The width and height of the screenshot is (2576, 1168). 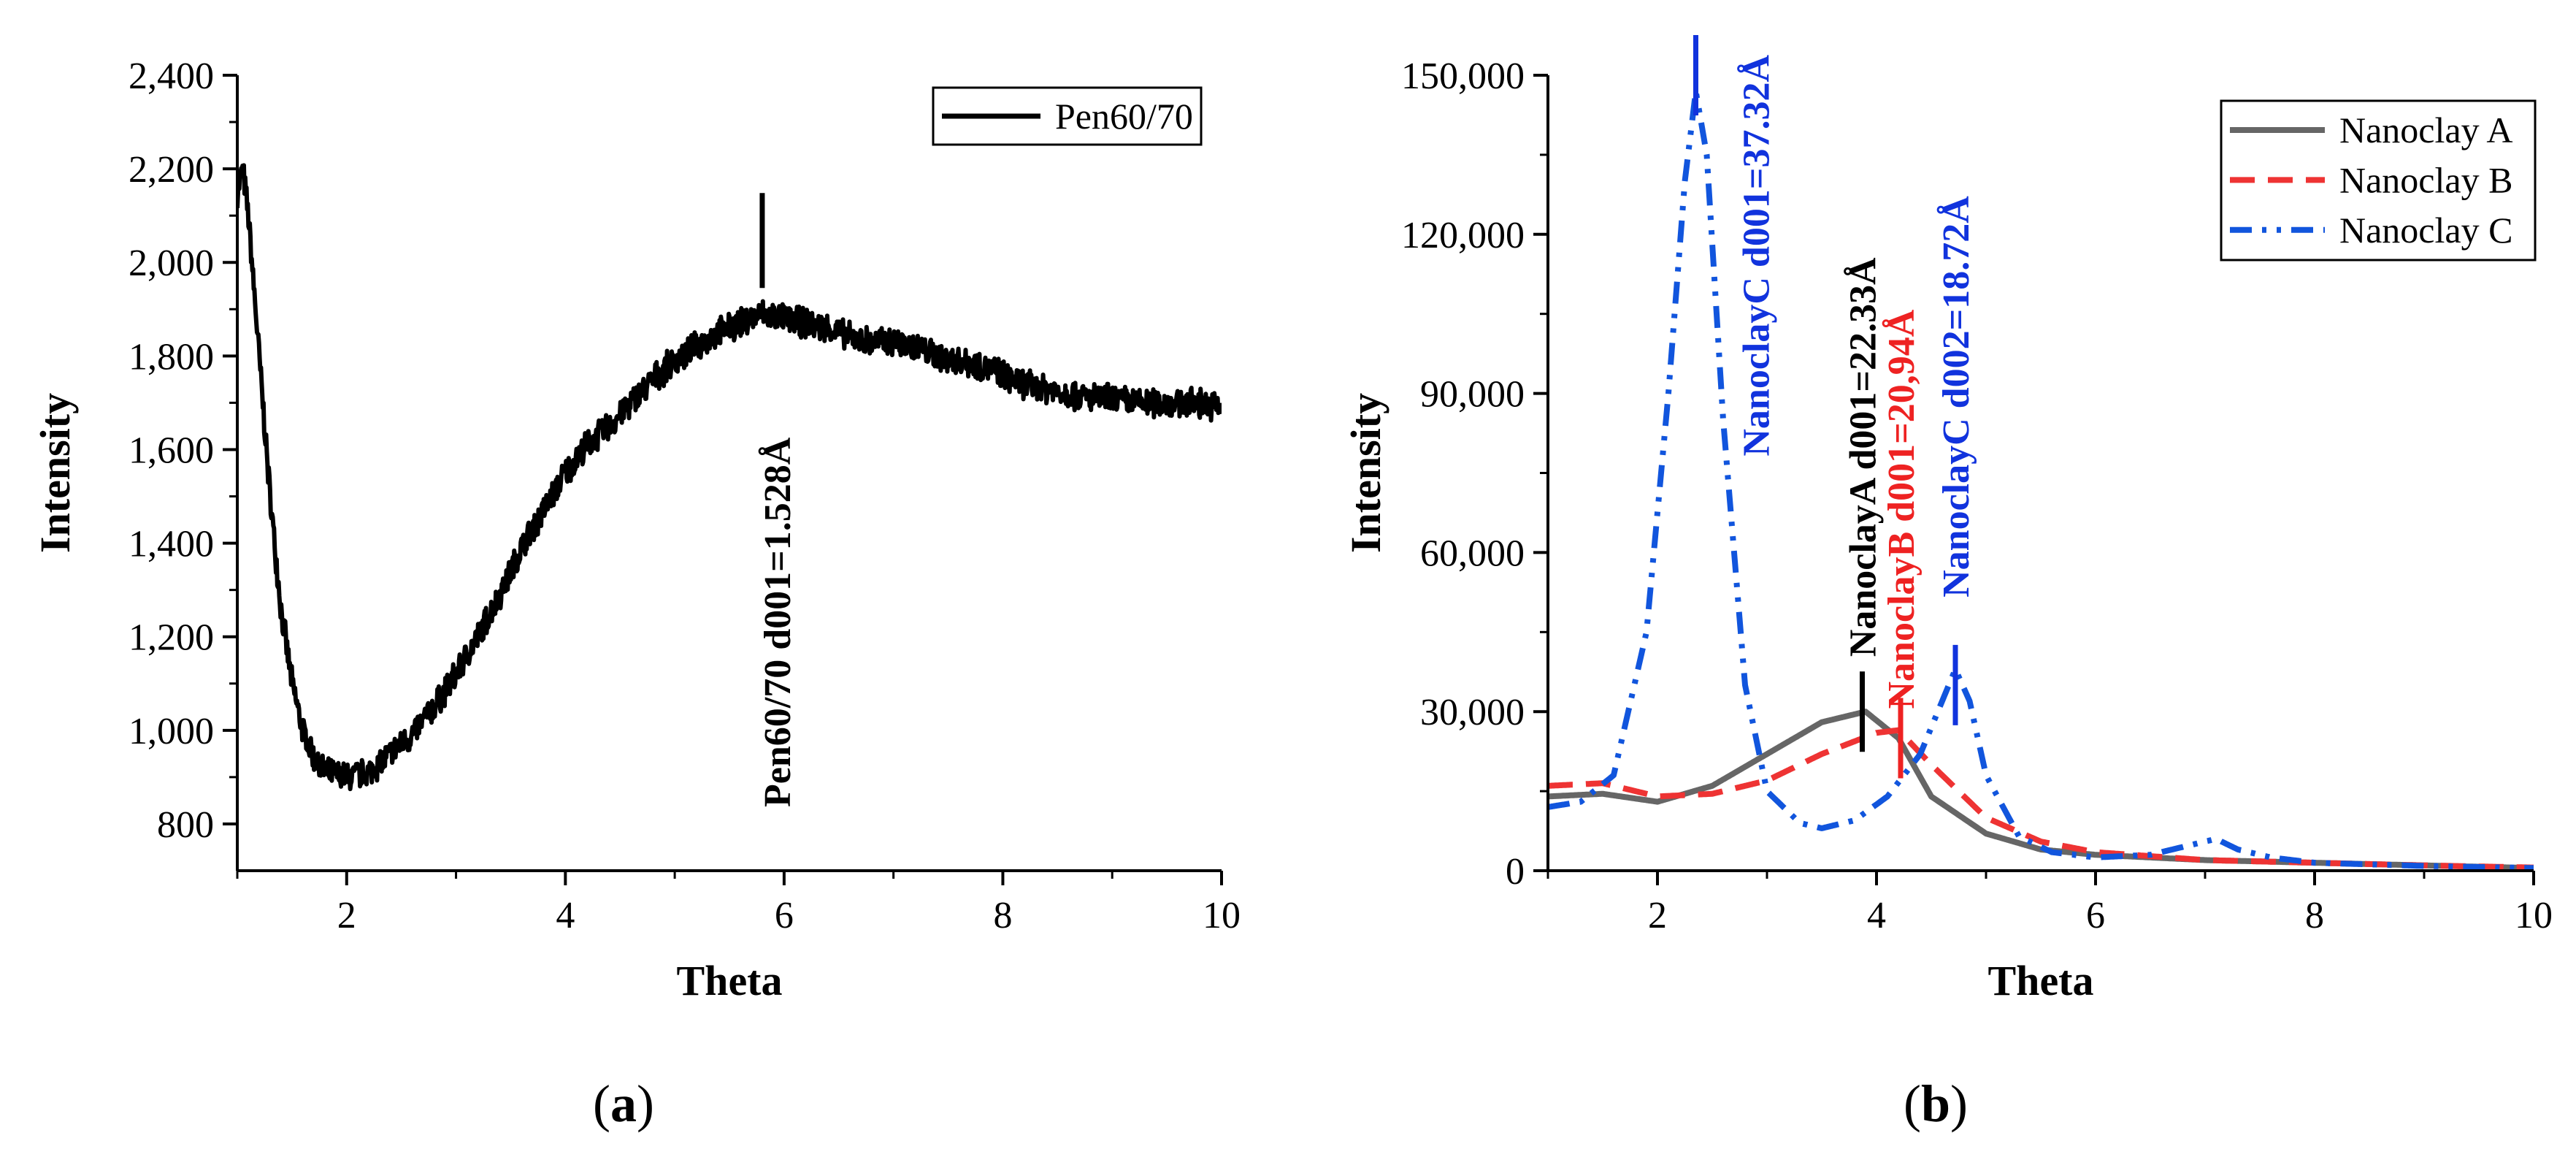 What do you see at coordinates (171, 450) in the screenshot?
I see `y-tick-label: 1,600` at bounding box center [171, 450].